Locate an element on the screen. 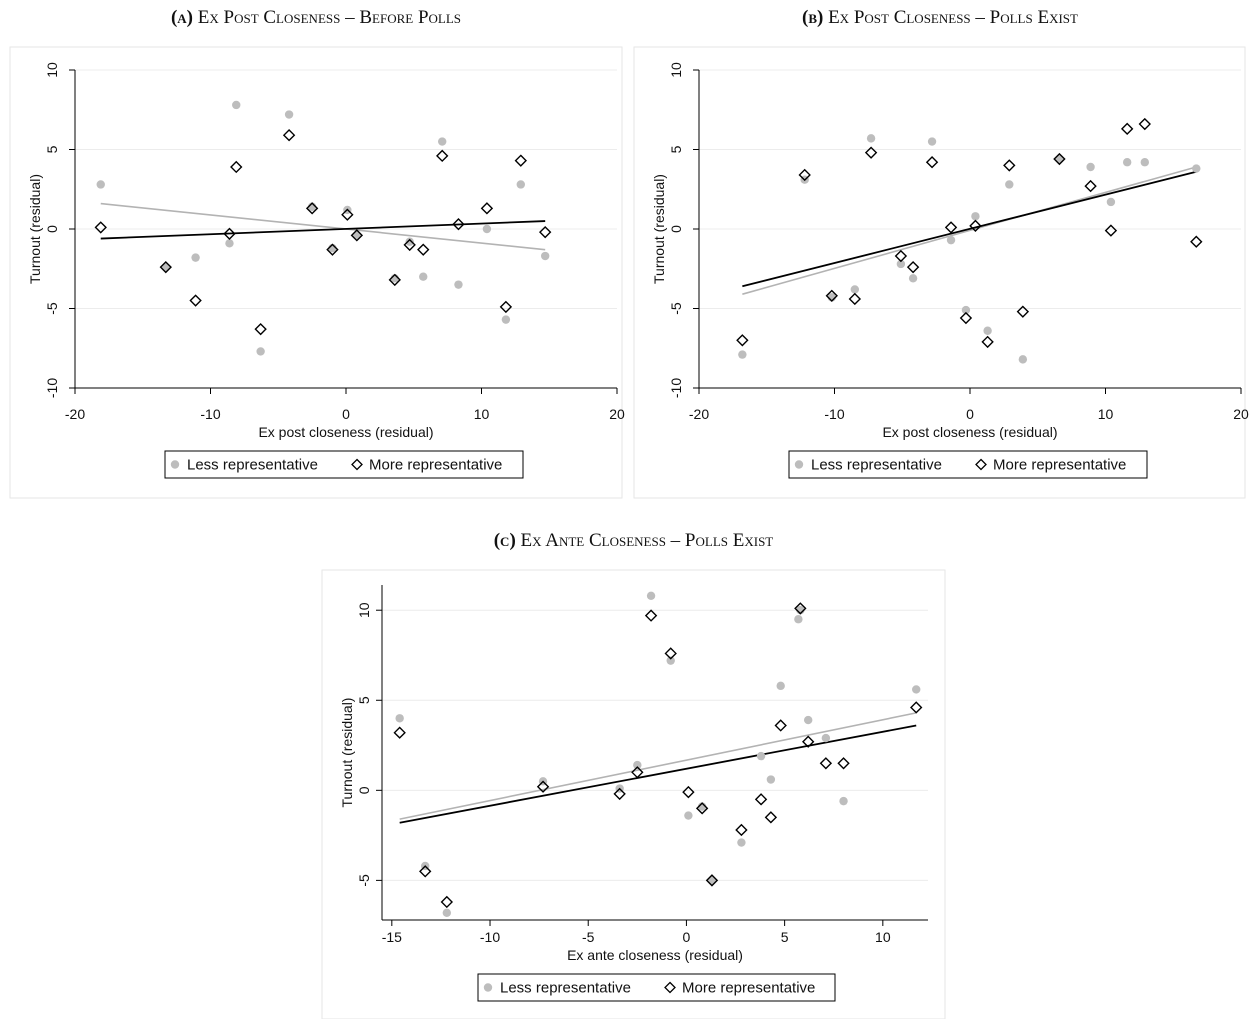  y-tick-label: 5 is located at coordinates (52, 149).